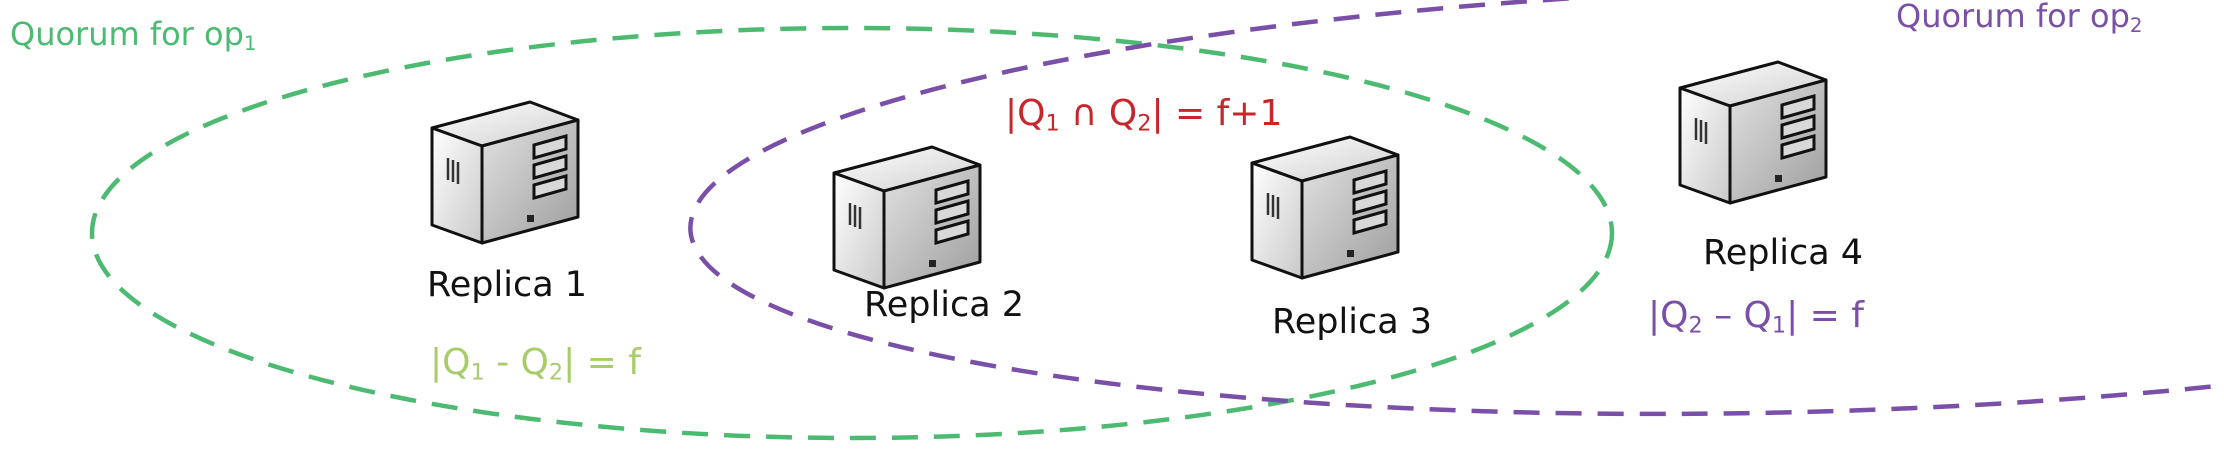  I want to click on replica-4-label: Replica 4, so click(1783, 253).